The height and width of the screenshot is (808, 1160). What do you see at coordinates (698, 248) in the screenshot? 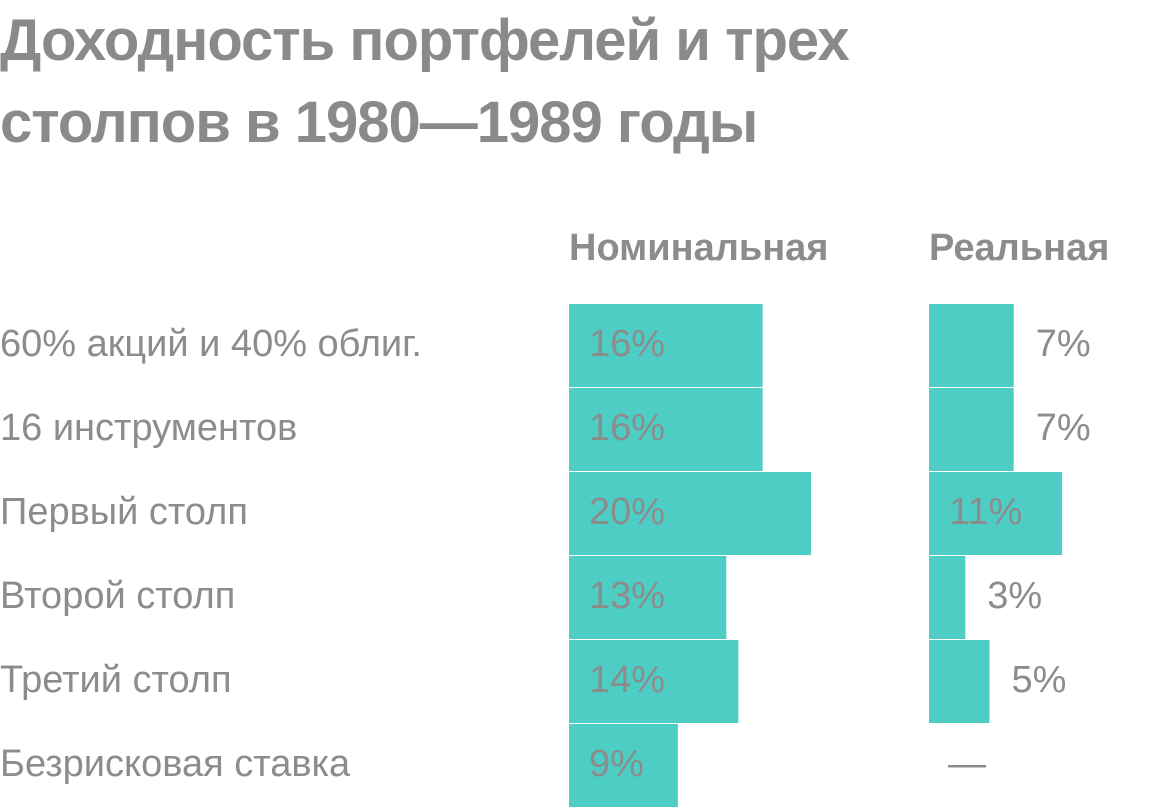
I see `series-header: Номинальная` at bounding box center [698, 248].